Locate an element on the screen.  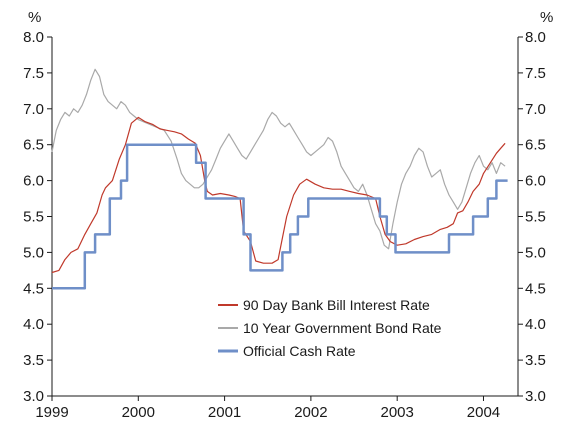
left-y-tick-label: 8.0 is located at coordinates (33, 37).